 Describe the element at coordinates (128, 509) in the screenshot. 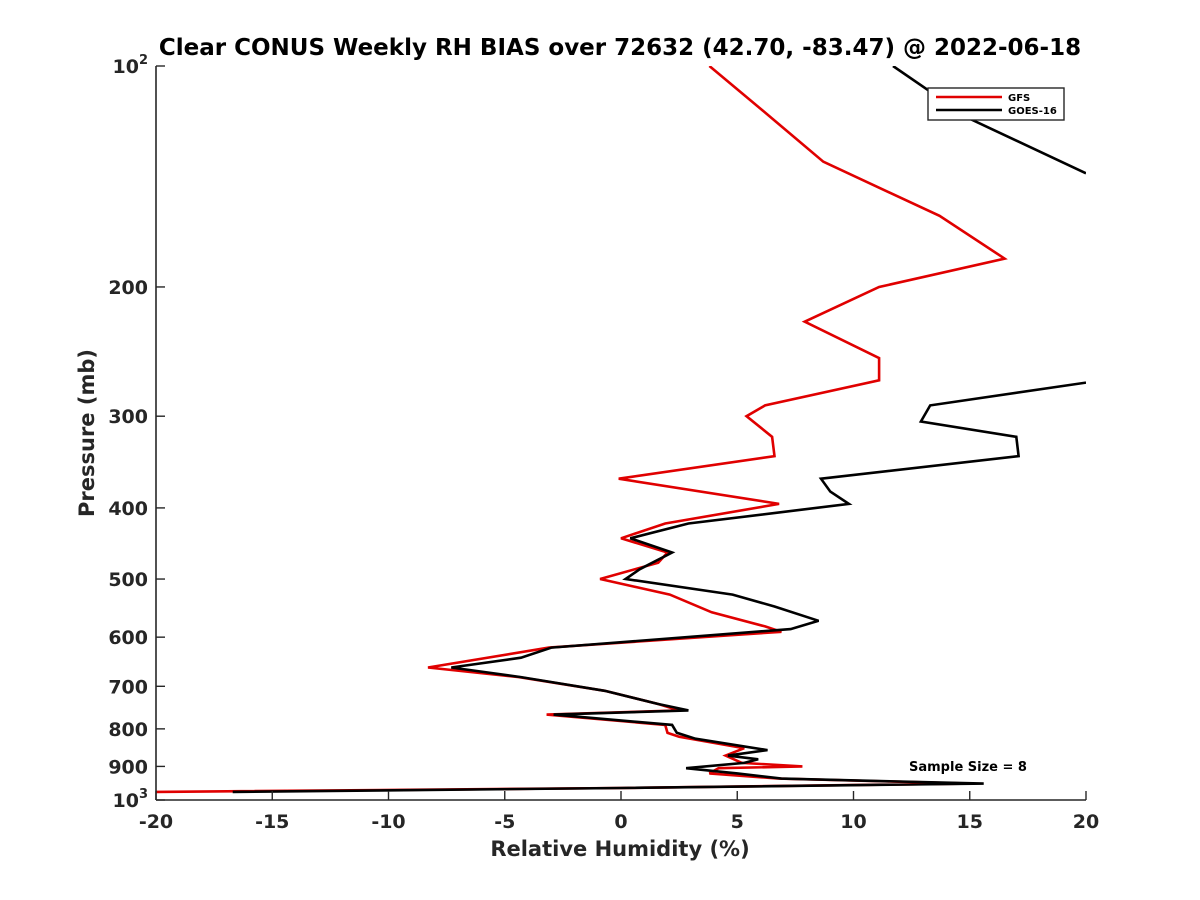

I see `y-tick-label: 400` at that location.